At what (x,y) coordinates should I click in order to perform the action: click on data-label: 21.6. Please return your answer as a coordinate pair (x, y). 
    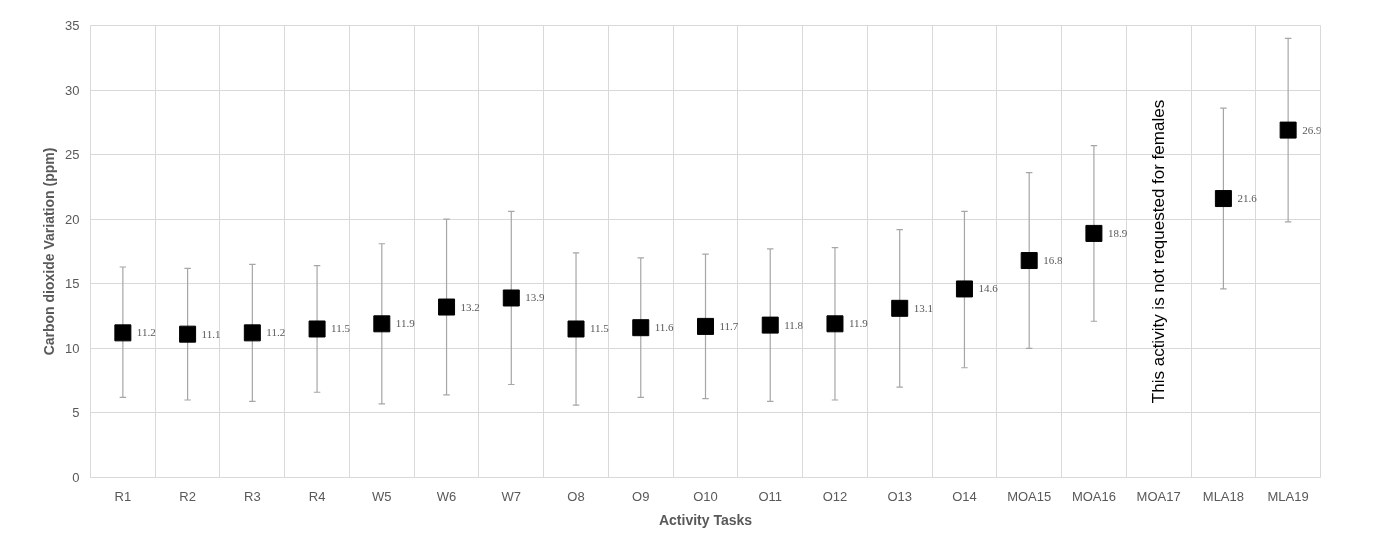
    Looking at the image, I should click on (1247, 198).